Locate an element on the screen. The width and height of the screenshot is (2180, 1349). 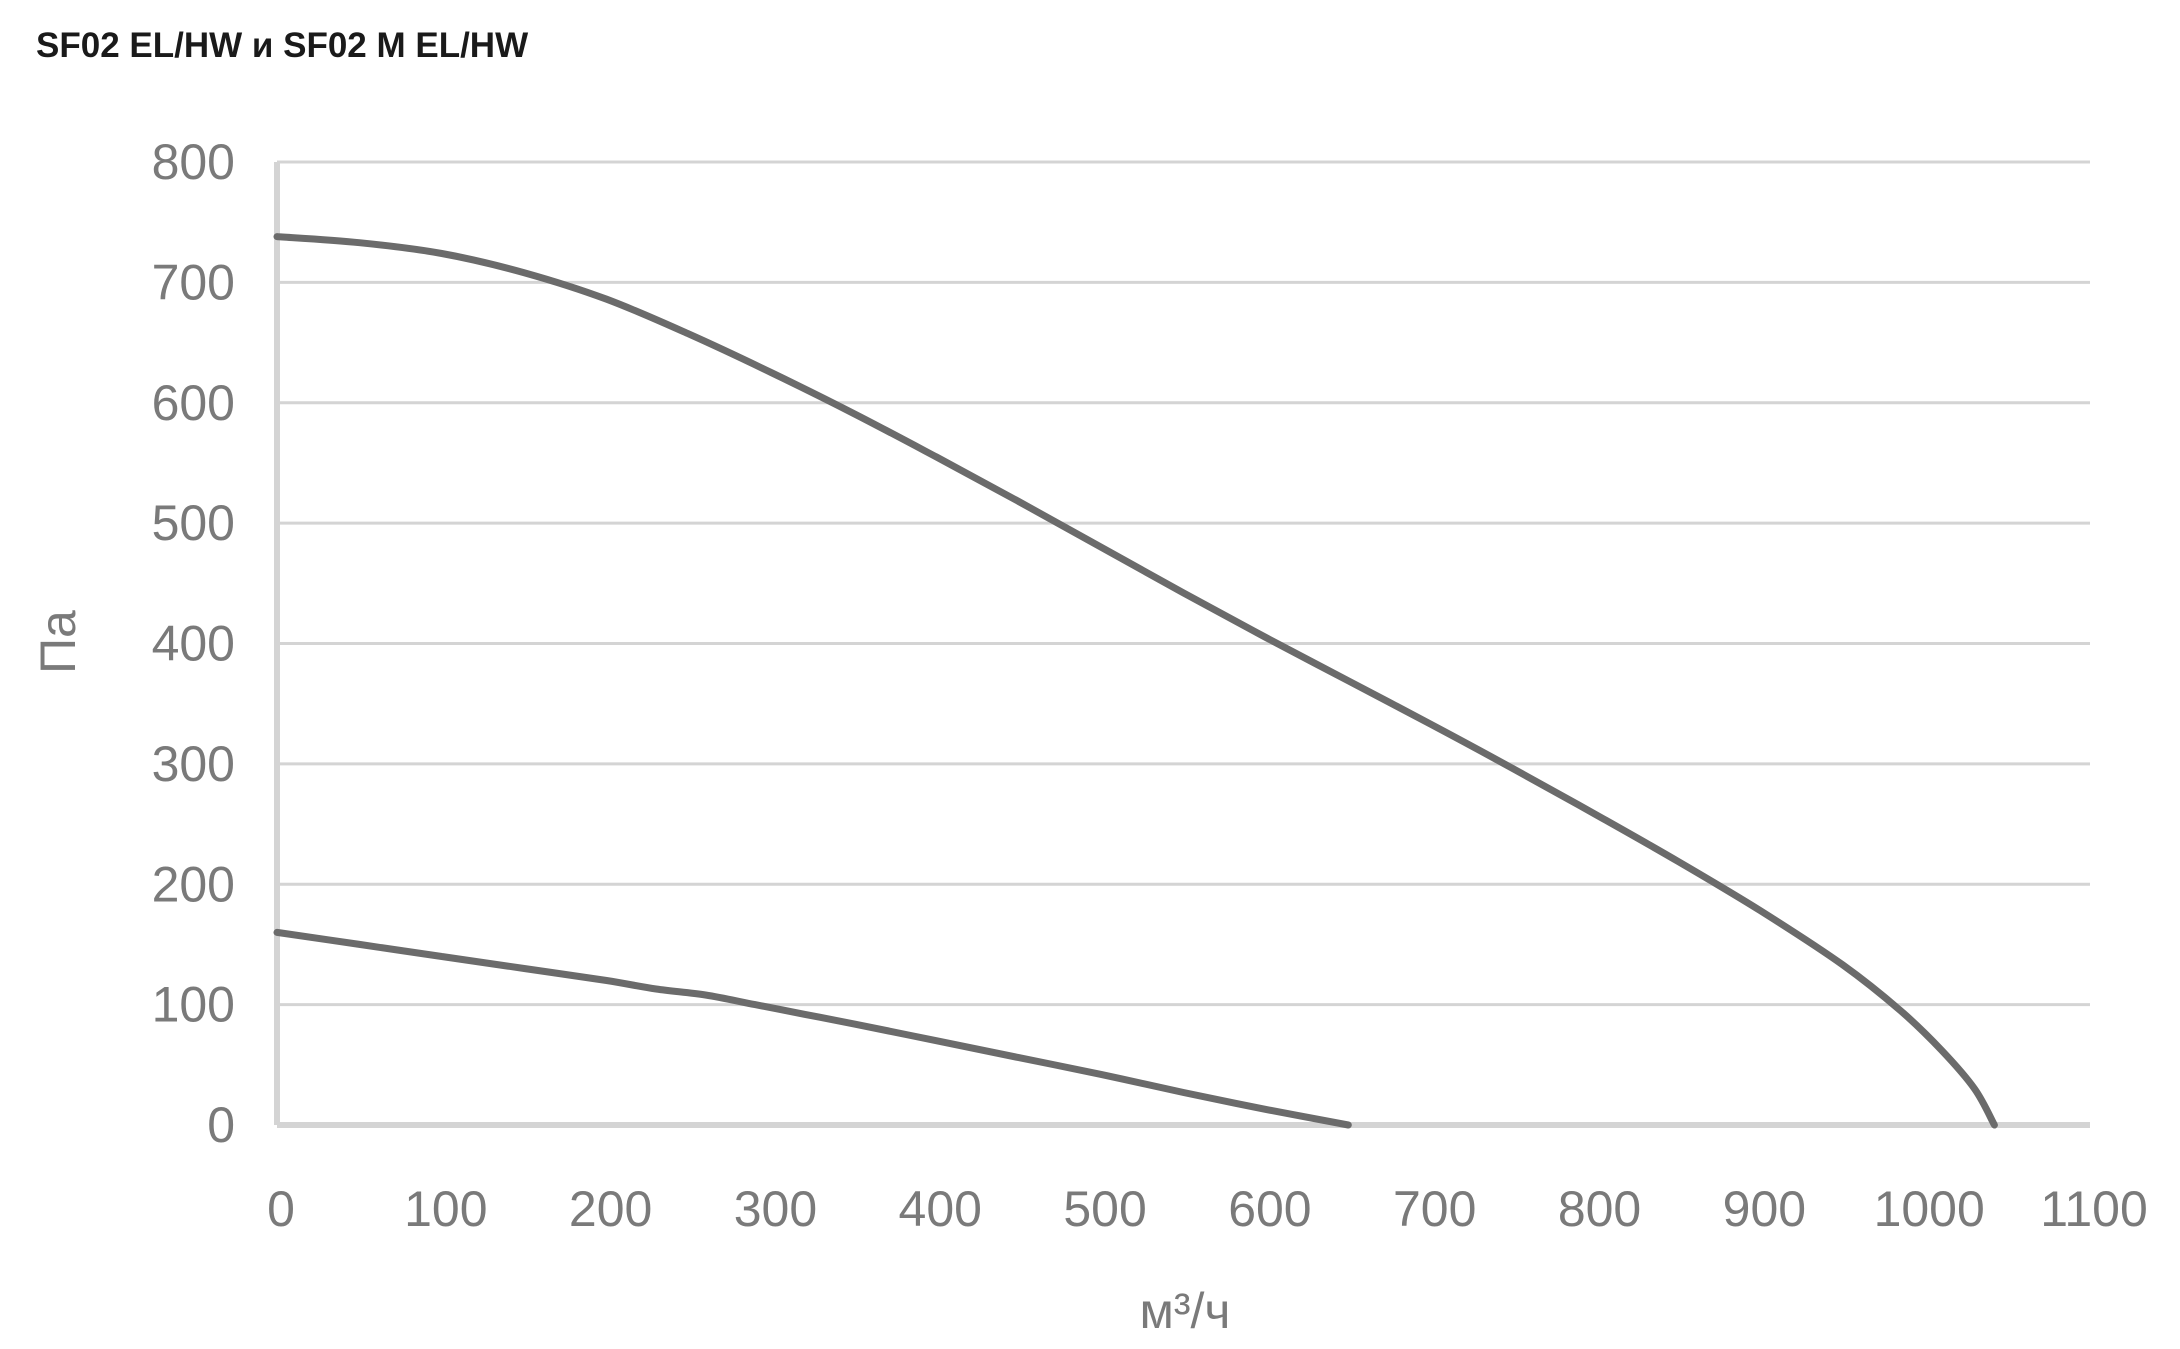
x-tick-label: 100 is located at coordinates (445, 1209).